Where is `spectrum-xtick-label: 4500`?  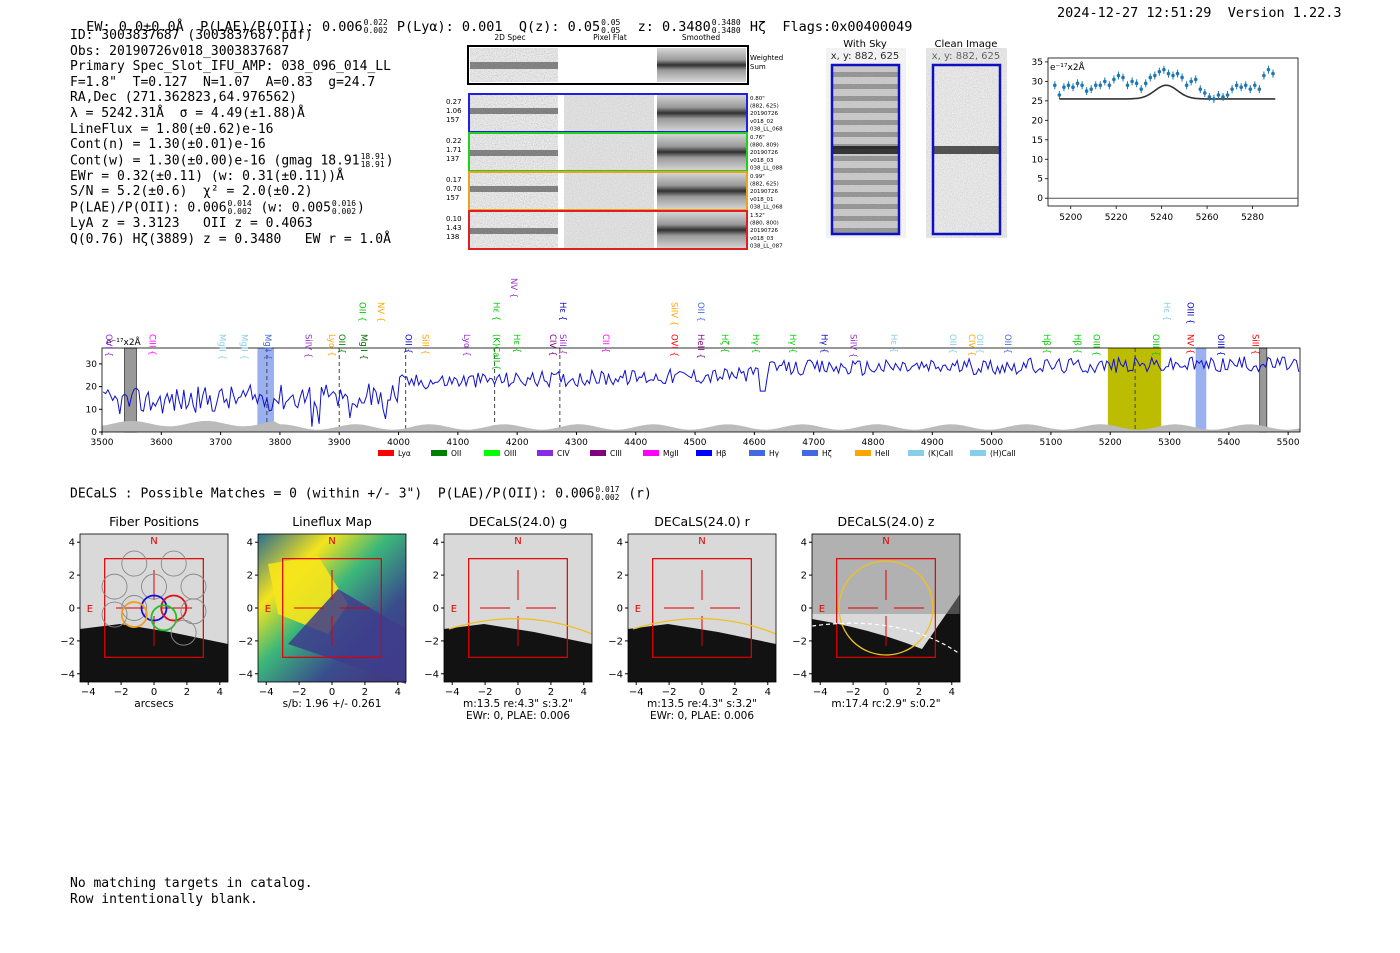 spectrum-xtick-label: 4500 is located at coordinates (695, 443).